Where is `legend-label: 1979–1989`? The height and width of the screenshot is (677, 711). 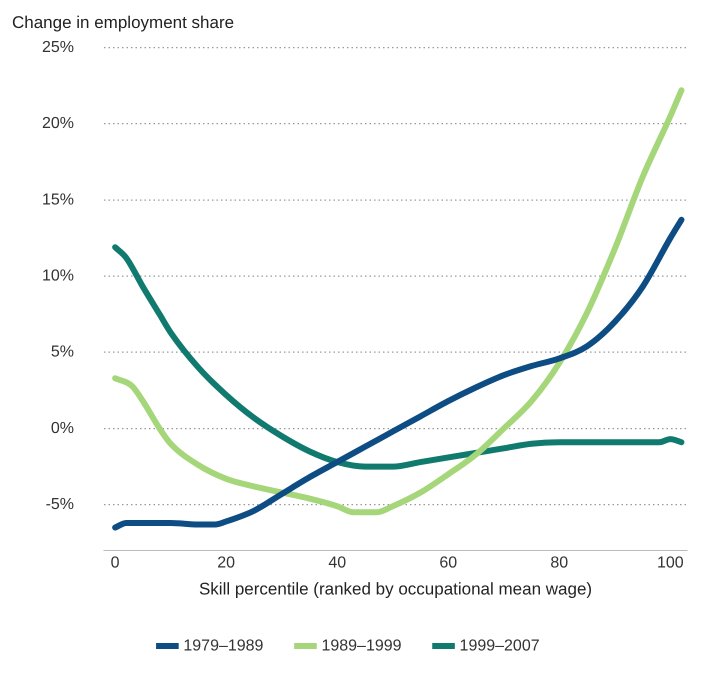 legend-label: 1979–1989 is located at coordinates (223, 645).